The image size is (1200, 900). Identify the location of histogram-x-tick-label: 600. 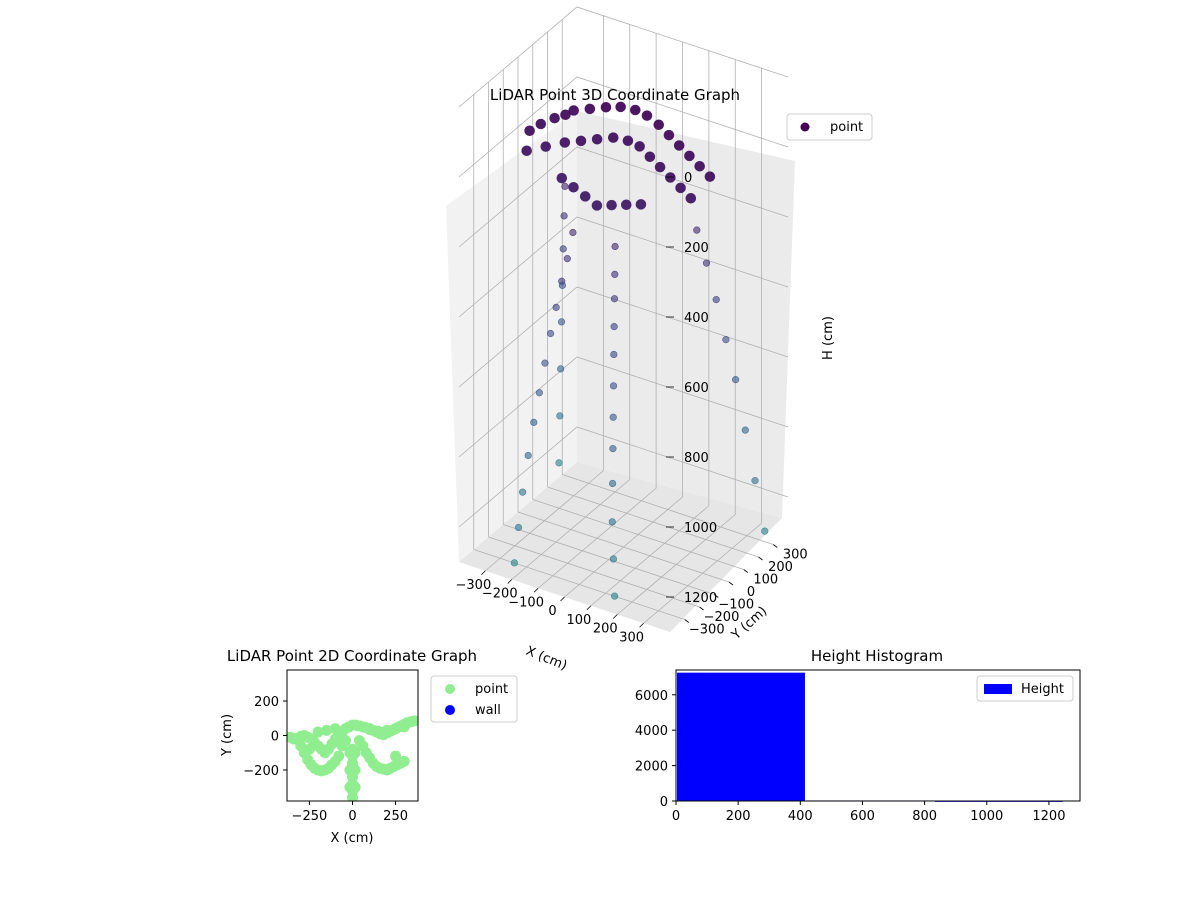
(862, 816).